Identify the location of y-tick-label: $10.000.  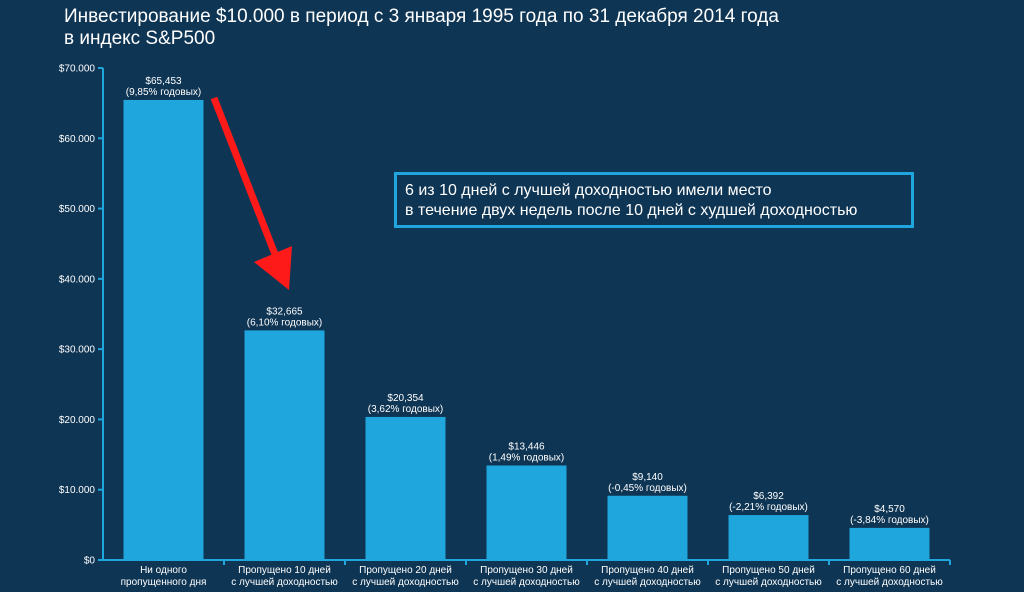
(77, 490).